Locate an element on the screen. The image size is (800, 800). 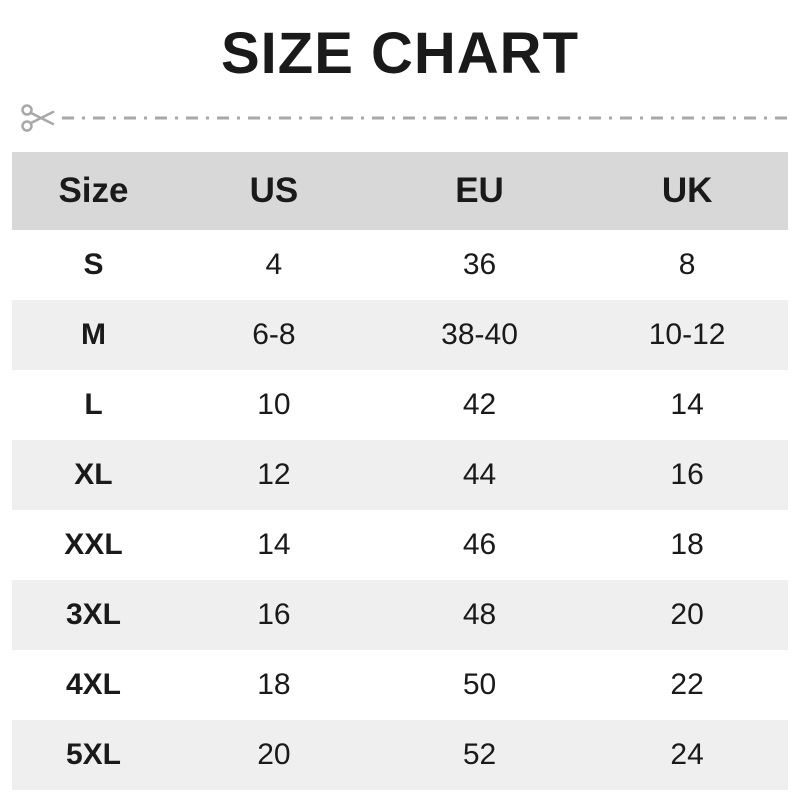
size-cell: 4XL is located at coordinates (93, 684).